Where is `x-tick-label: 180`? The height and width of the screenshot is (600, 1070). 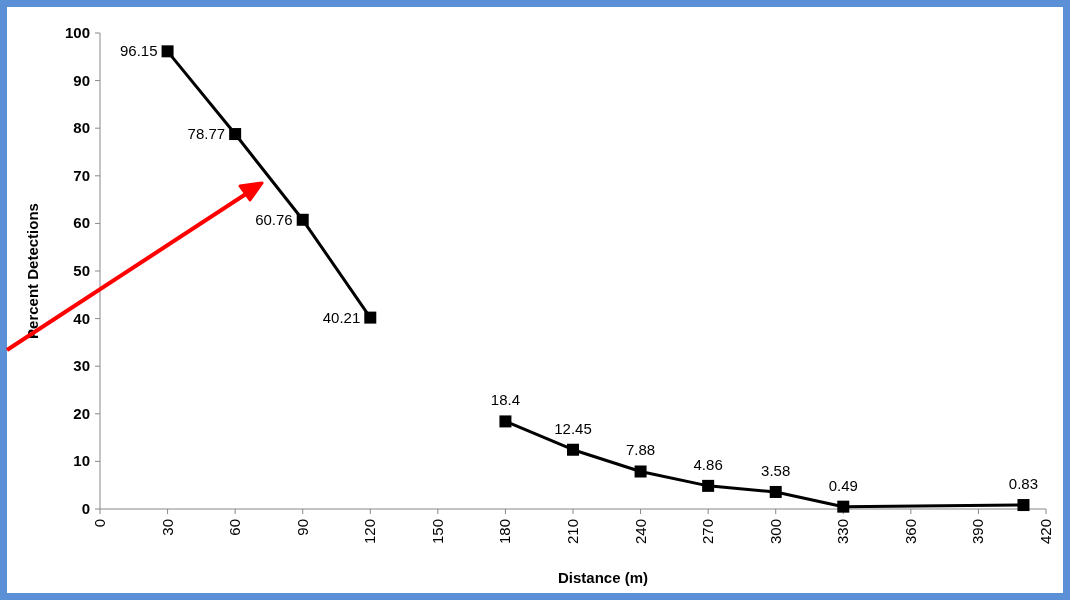 x-tick-label: 180 is located at coordinates (505, 532).